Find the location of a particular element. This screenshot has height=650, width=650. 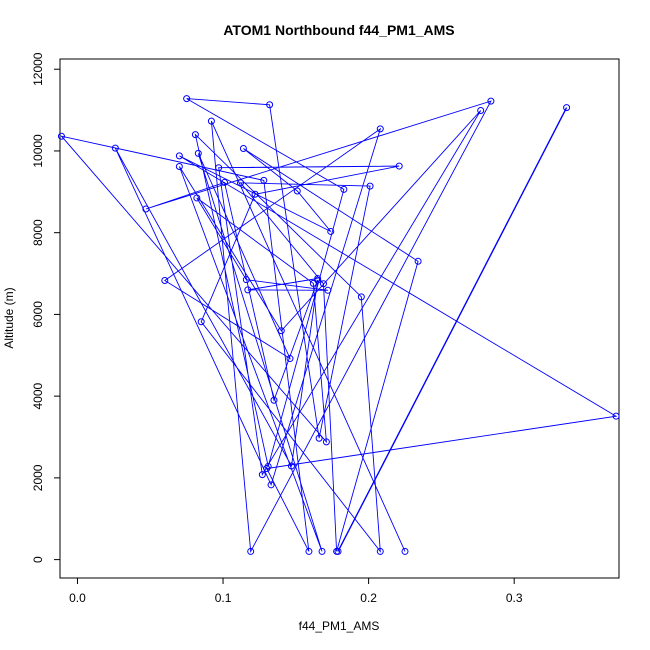

y-tick-label: 6000 is located at coordinates (38, 314).